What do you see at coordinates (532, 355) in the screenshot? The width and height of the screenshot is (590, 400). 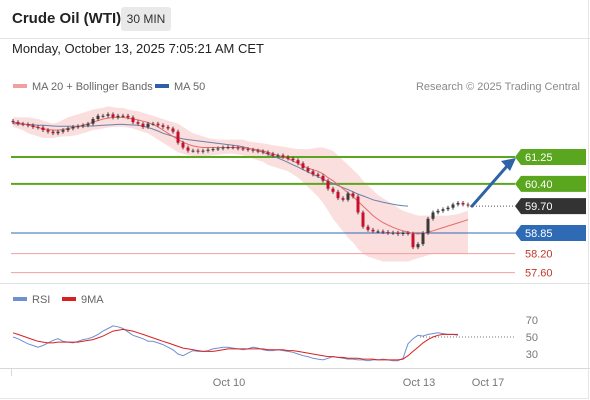 I see `rsi-tick-30: 30` at bounding box center [532, 355].